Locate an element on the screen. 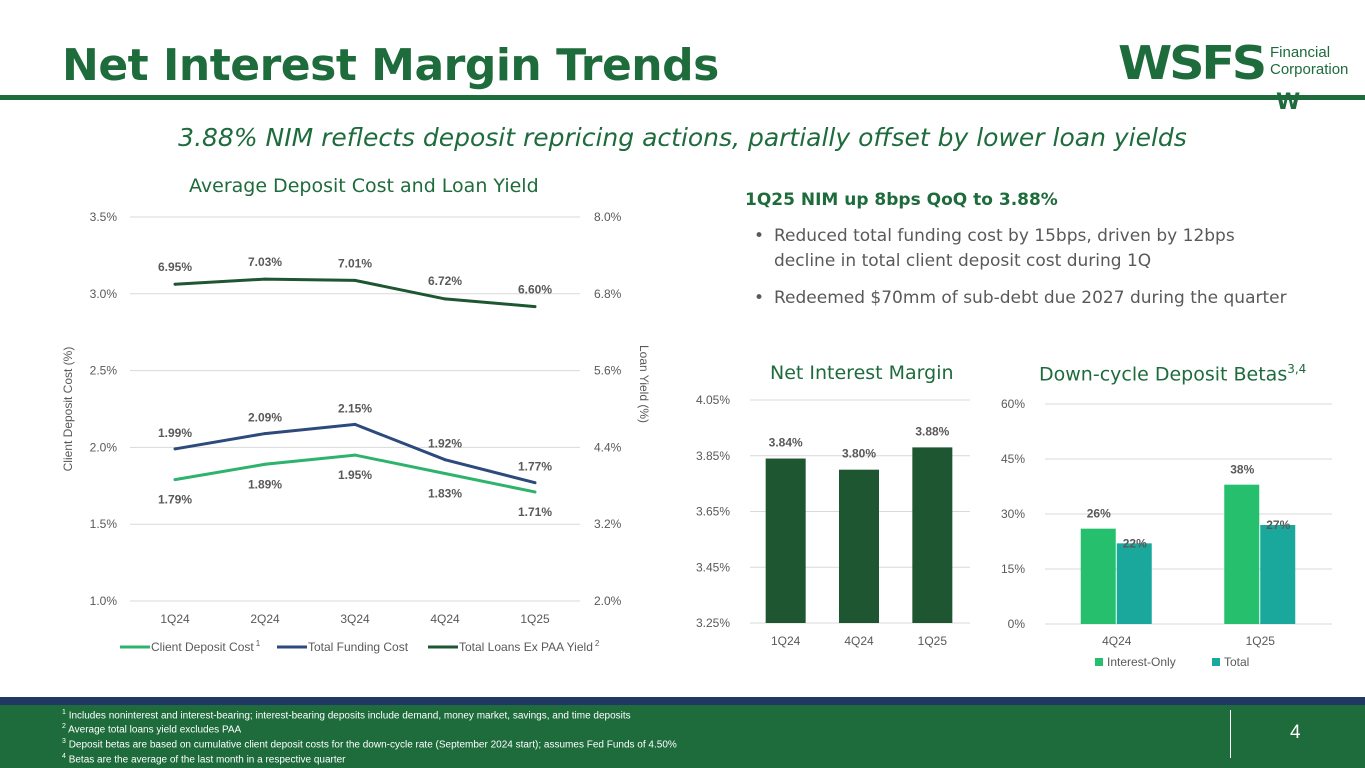 The image size is (1365, 768). y-tick-label: 2.5% is located at coordinates (104, 371).